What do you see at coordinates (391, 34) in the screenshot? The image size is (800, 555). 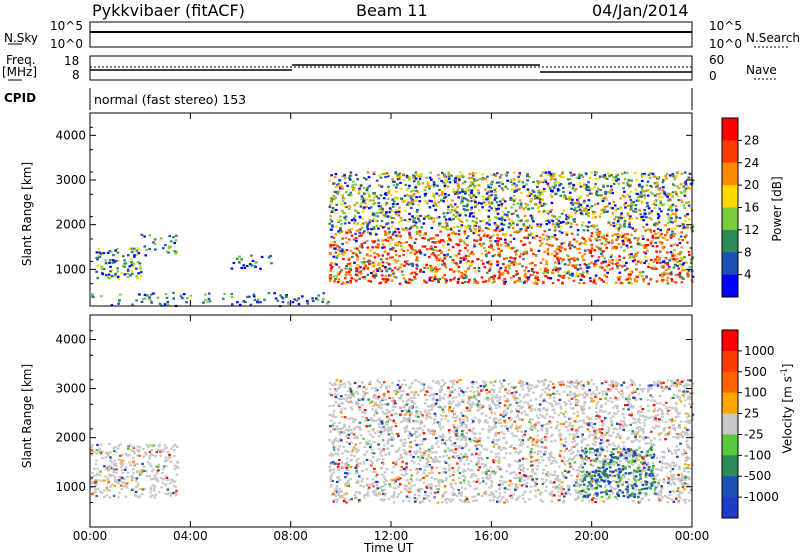 I see `nsky-panel` at bounding box center [391, 34].